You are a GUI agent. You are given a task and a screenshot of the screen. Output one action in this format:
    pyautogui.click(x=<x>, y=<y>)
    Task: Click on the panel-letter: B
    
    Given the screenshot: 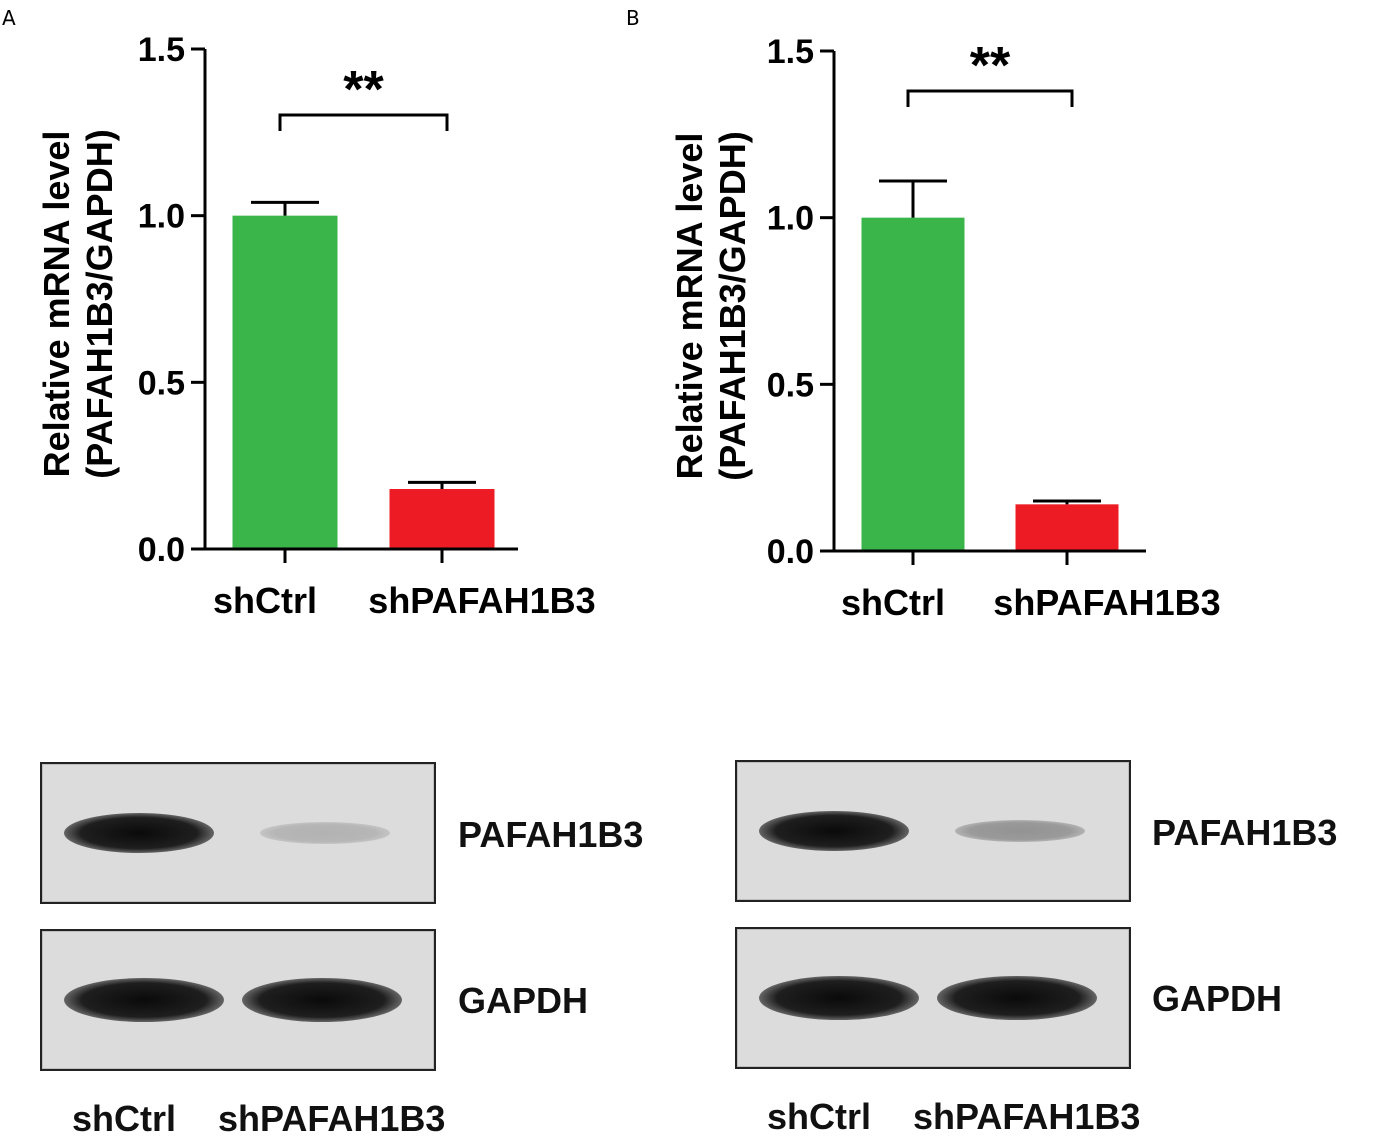 What is the action you would take?
    pyautogui.click(x=633, y=18)
    